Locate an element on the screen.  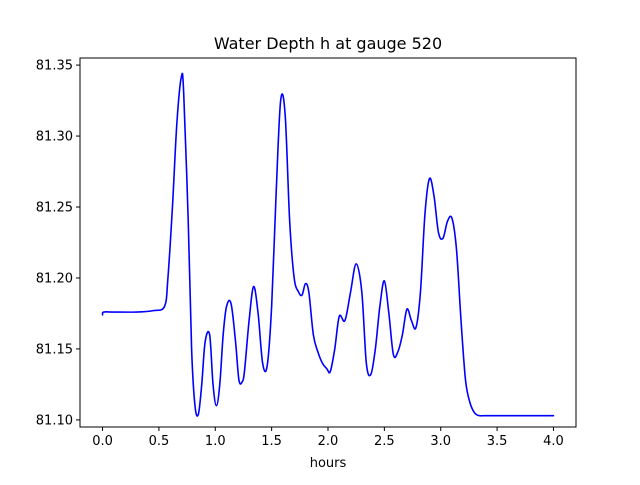
y-tick-label: 81.30 is located at coordinates (54, 137).